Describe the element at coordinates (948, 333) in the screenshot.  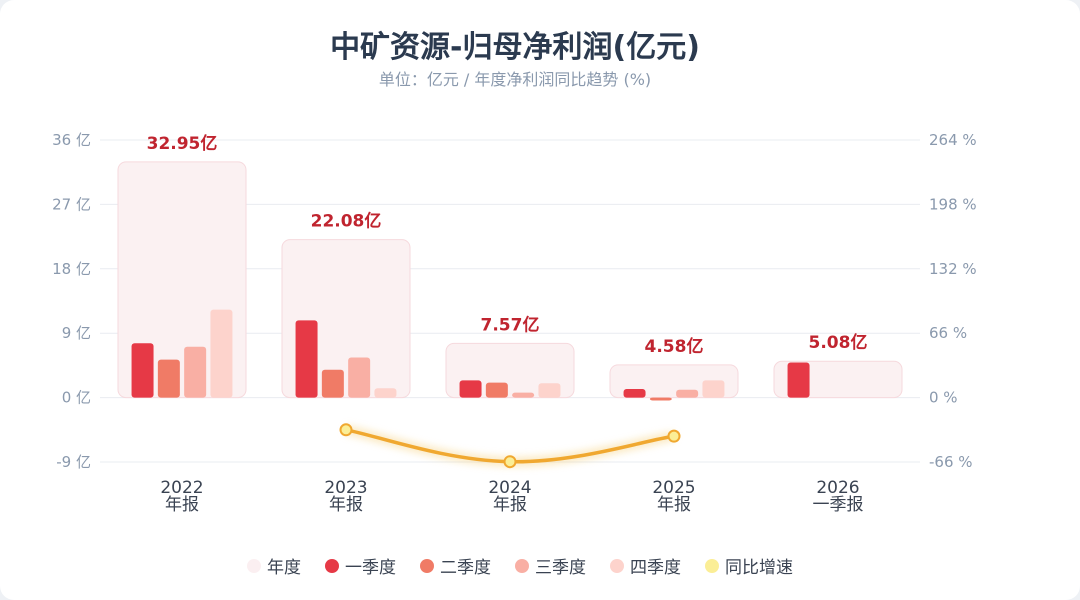
I see `y-right-tick-label: 66 %` at that location.